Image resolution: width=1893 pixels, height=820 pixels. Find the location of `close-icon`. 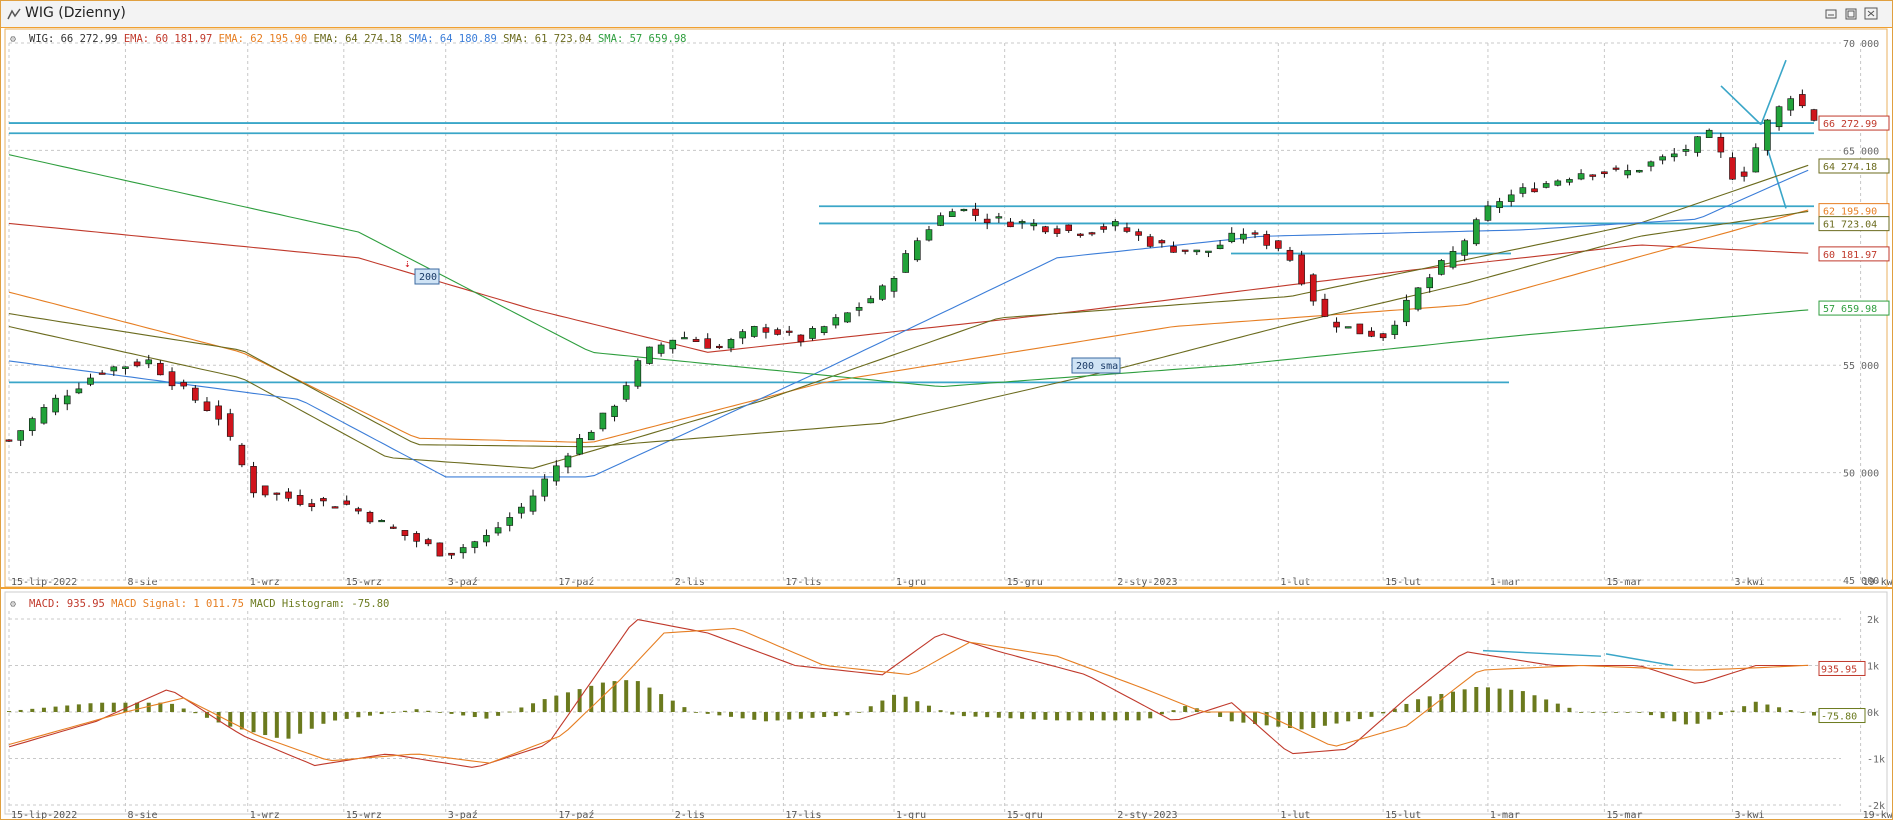

close-icon is located at coordinates (1871, 13).